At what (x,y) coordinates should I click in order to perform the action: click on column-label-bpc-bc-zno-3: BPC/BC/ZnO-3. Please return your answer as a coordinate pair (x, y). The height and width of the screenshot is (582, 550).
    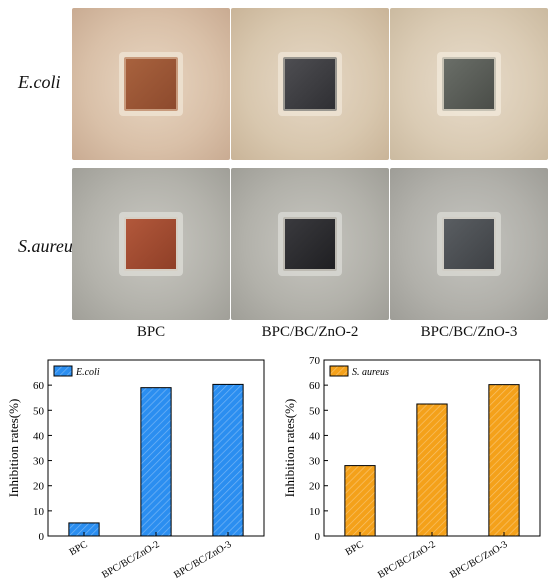
    Looking at the image, I should click on (469, 332).